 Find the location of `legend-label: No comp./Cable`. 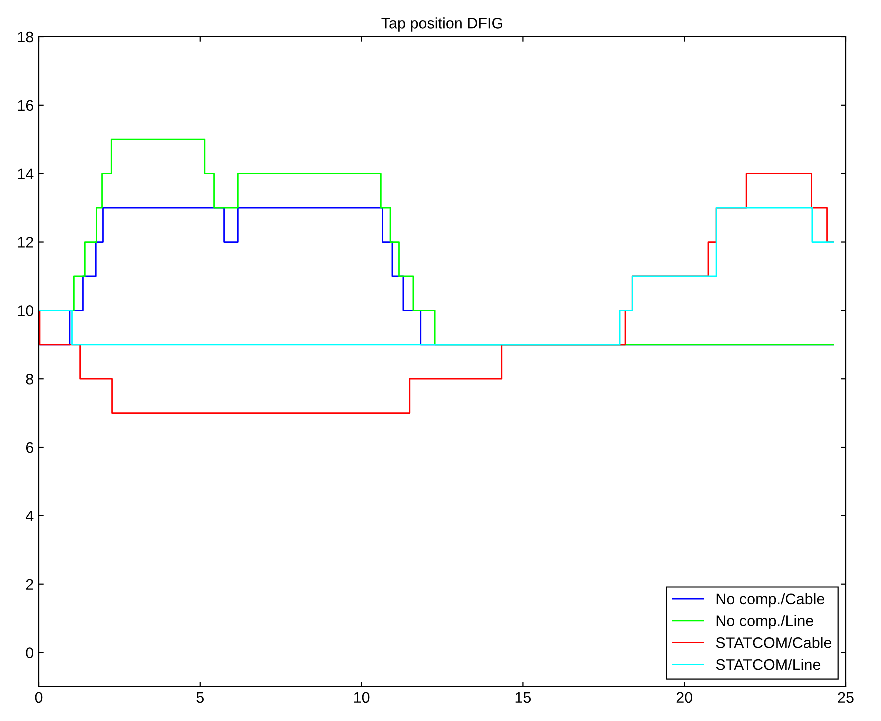

legend-label: No comp./Cable is located at coordinates (770, 600).